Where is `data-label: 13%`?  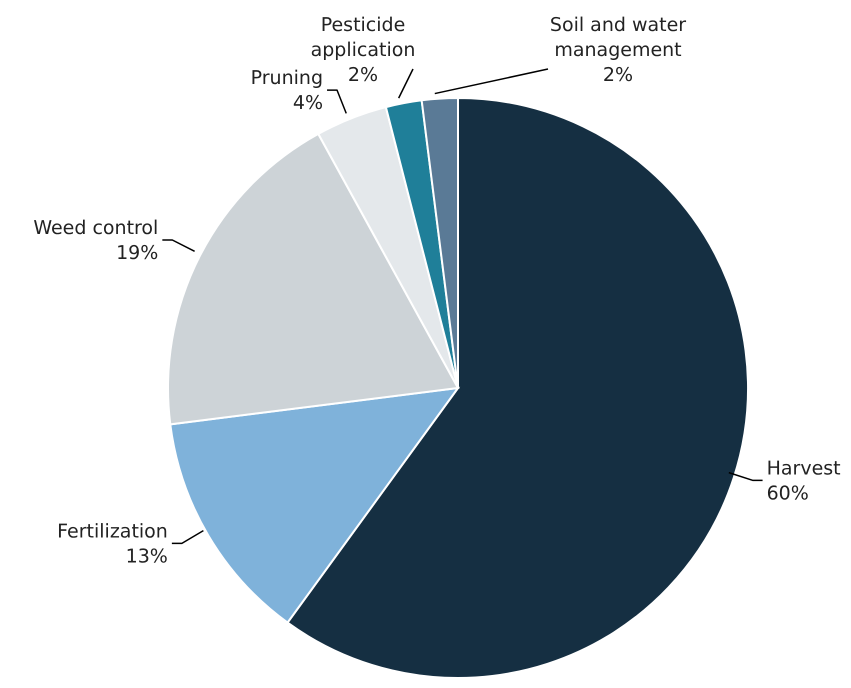
data-label: 13% is located at coordinates (147, 556).